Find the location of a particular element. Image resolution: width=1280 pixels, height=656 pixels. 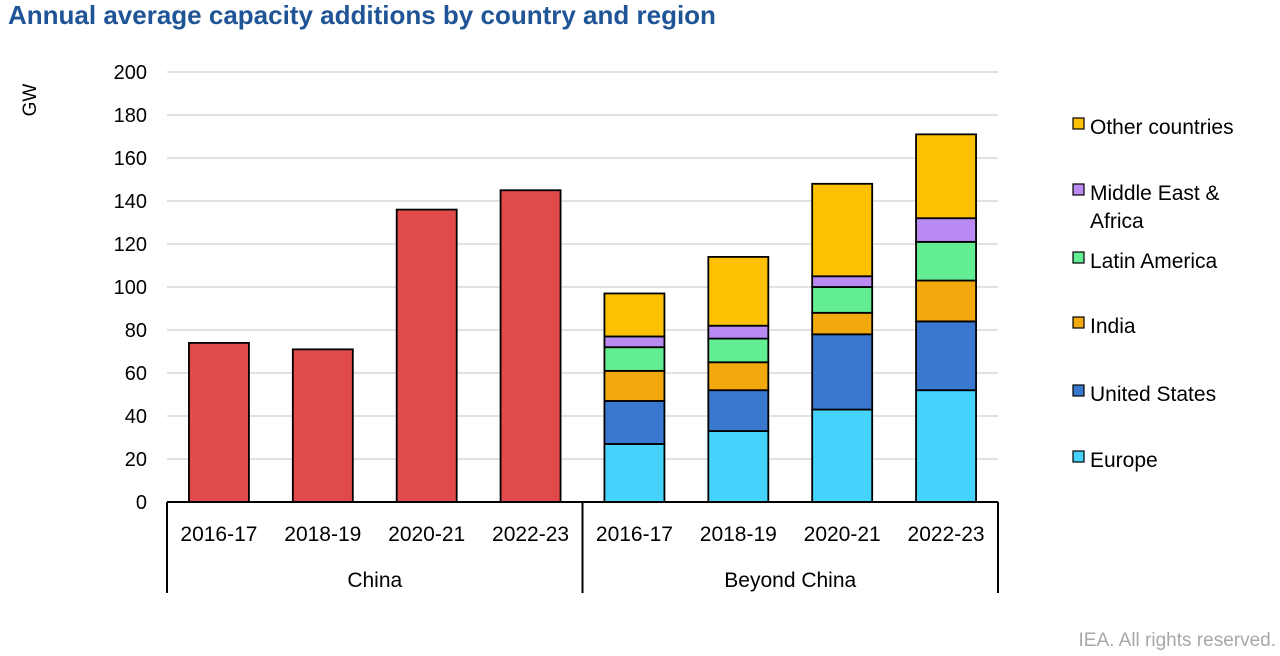

x-group-label: Beyond China is located at coordinates (790, 580).